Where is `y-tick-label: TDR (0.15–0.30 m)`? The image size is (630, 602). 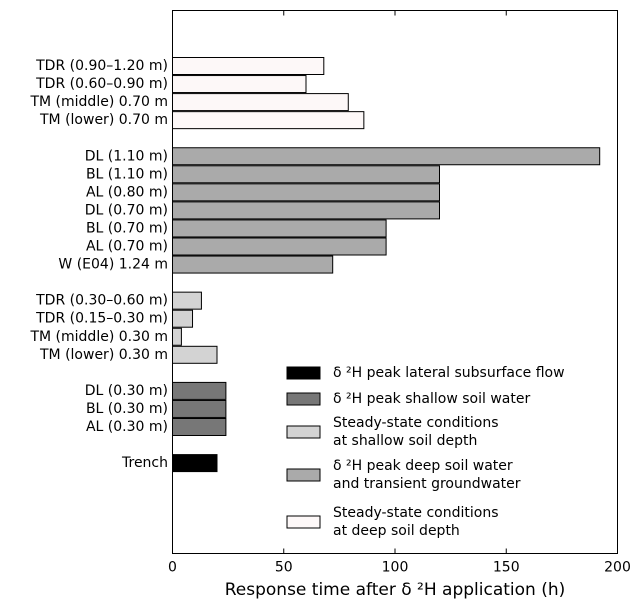
y-tick-label: TDR (0.15–0.30 m) is located at coordinates (101, 319).